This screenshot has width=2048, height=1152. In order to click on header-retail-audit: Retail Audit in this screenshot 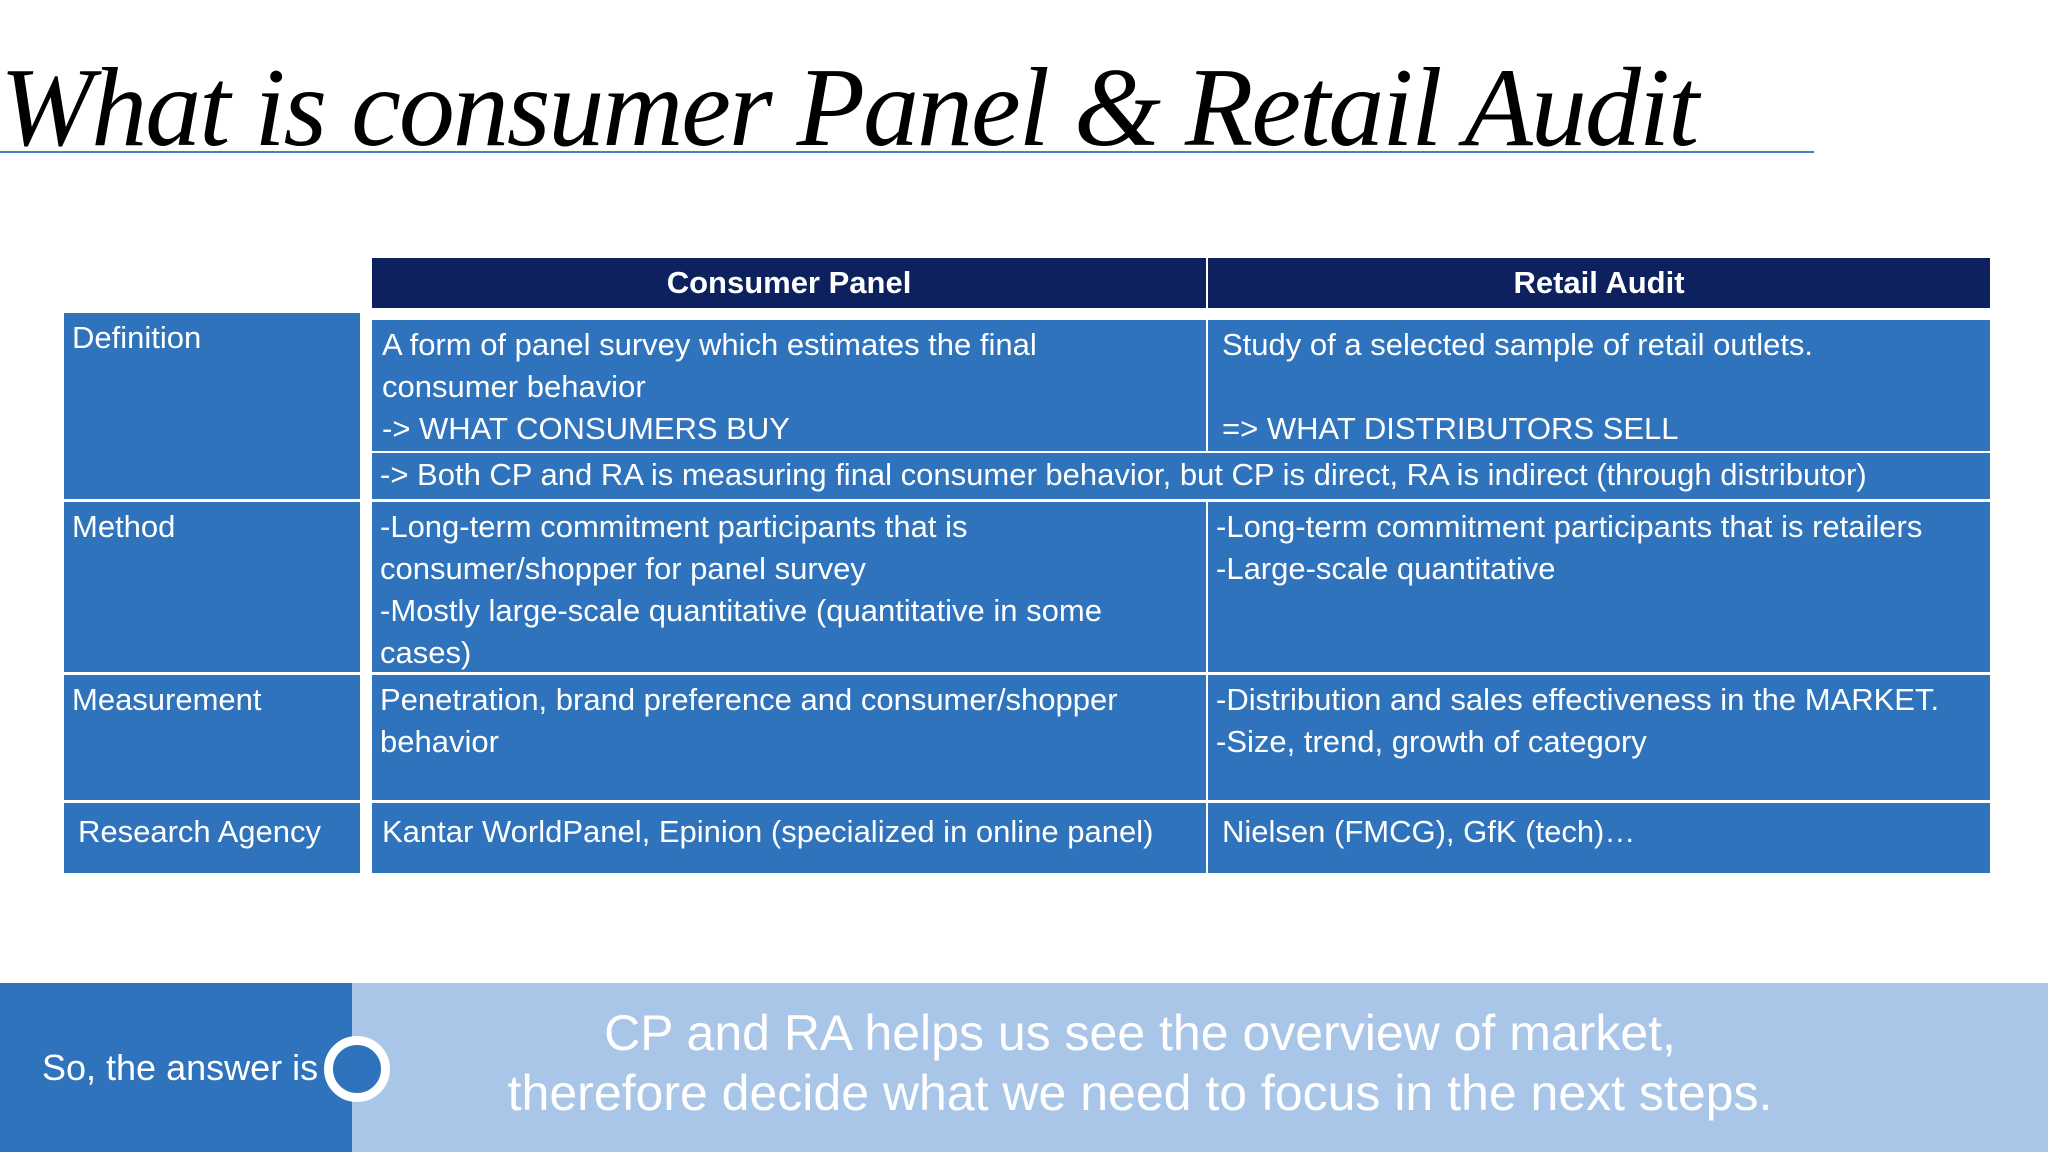, I will do `click(1599, 283)`.